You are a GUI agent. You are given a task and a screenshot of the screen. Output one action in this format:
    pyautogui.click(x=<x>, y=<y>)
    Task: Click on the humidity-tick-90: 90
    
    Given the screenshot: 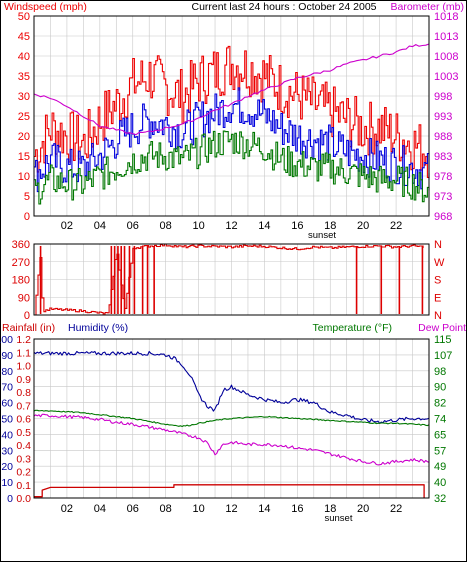 What is the action you would take?
    pyautogui.click(x=7, y=356)
    